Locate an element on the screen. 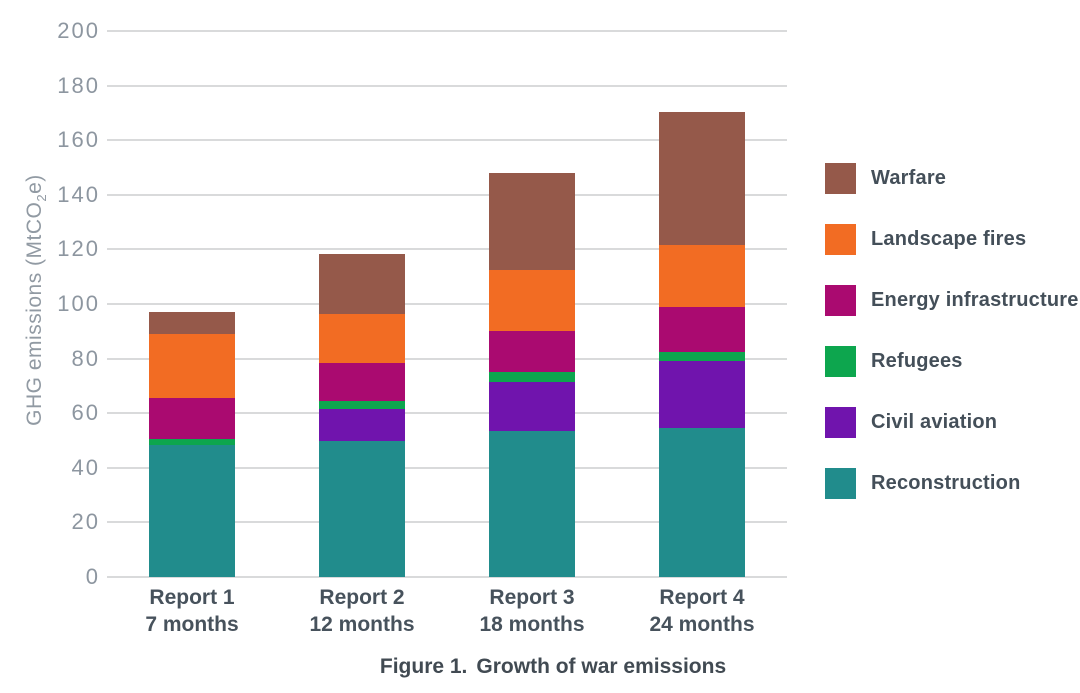 Image resolution: width=1080 pixels, height=693 pixels. legend-item-warfare: Warfare is located at coordinates (885, 178).